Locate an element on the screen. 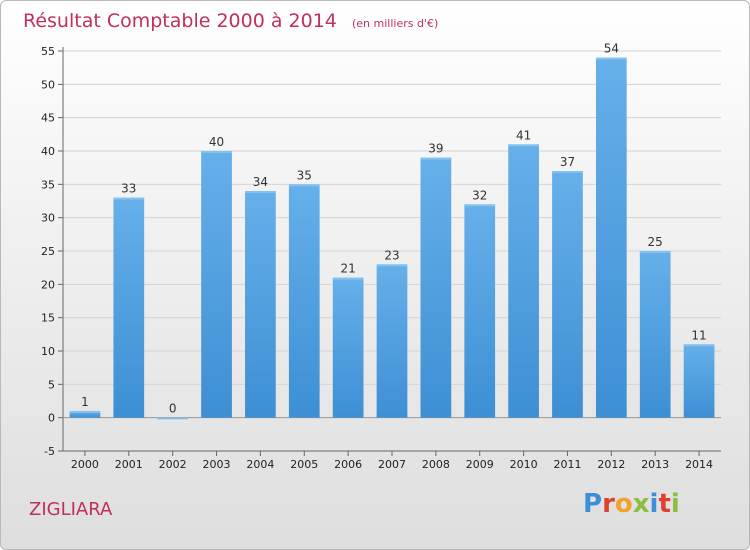  logo-letter: r is located at coordinates (608, 504).